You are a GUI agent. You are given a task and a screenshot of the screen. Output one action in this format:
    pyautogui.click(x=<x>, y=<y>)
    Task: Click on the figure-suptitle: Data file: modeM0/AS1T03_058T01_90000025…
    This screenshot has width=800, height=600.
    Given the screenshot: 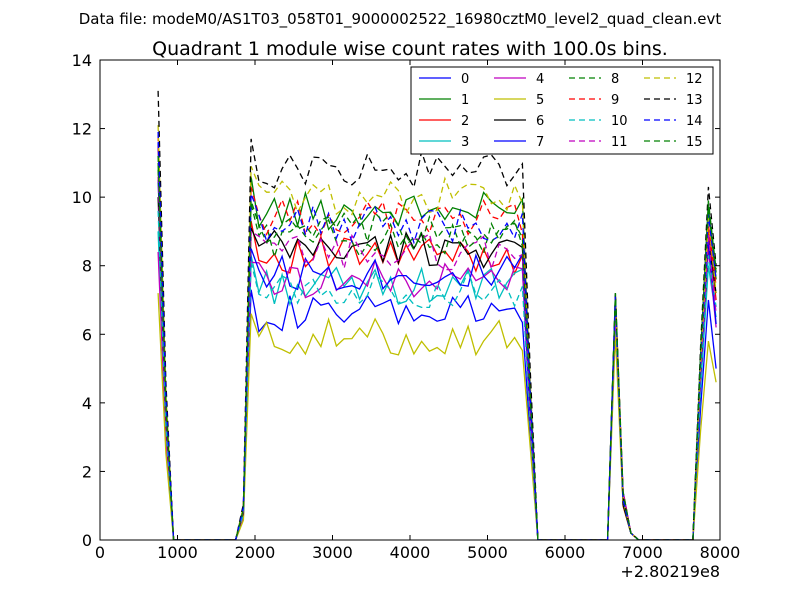 What is the action you would take?
    pyautogui.click(x=400, y=19)
    